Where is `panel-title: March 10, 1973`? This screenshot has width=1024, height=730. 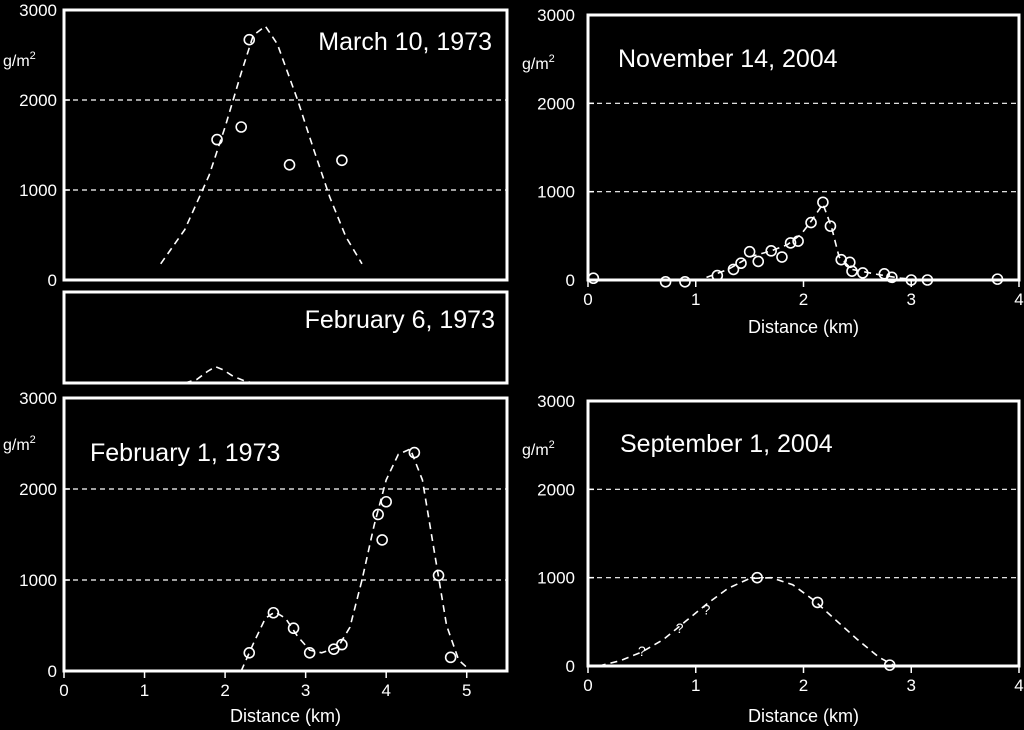 panel-title: March 10, 1973 is located at coordinates (405, 42).